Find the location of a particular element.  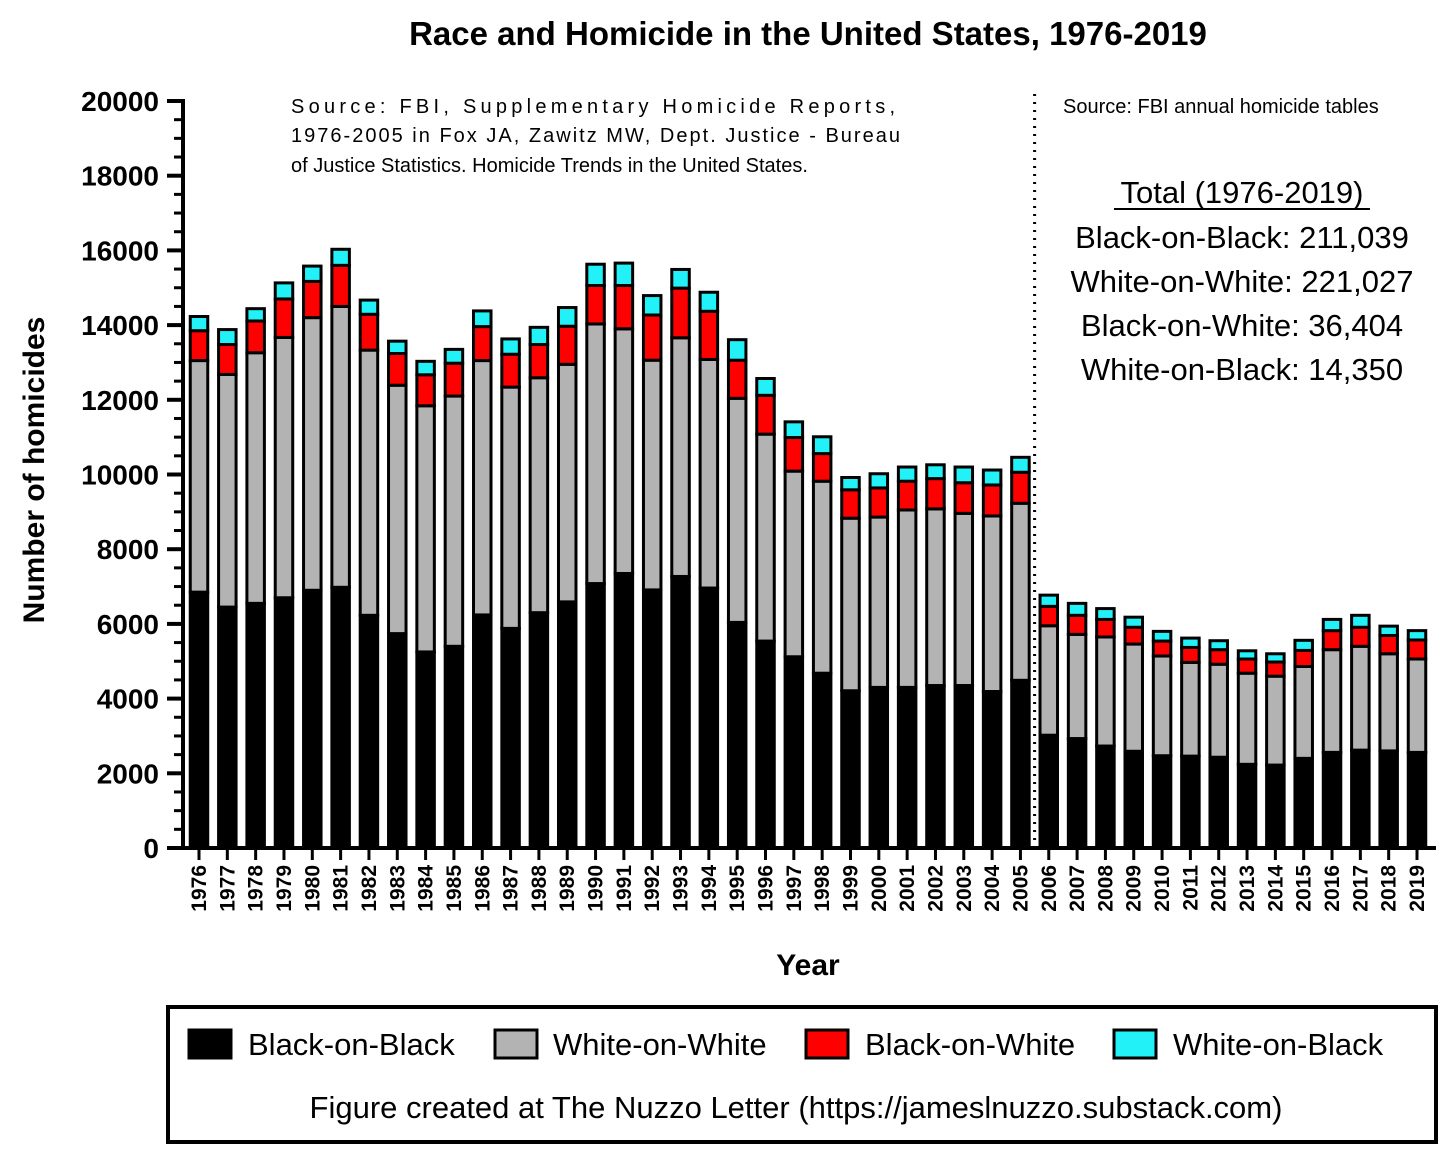

legend-swatch-black-on-black is located at coordinates (210, 1044).